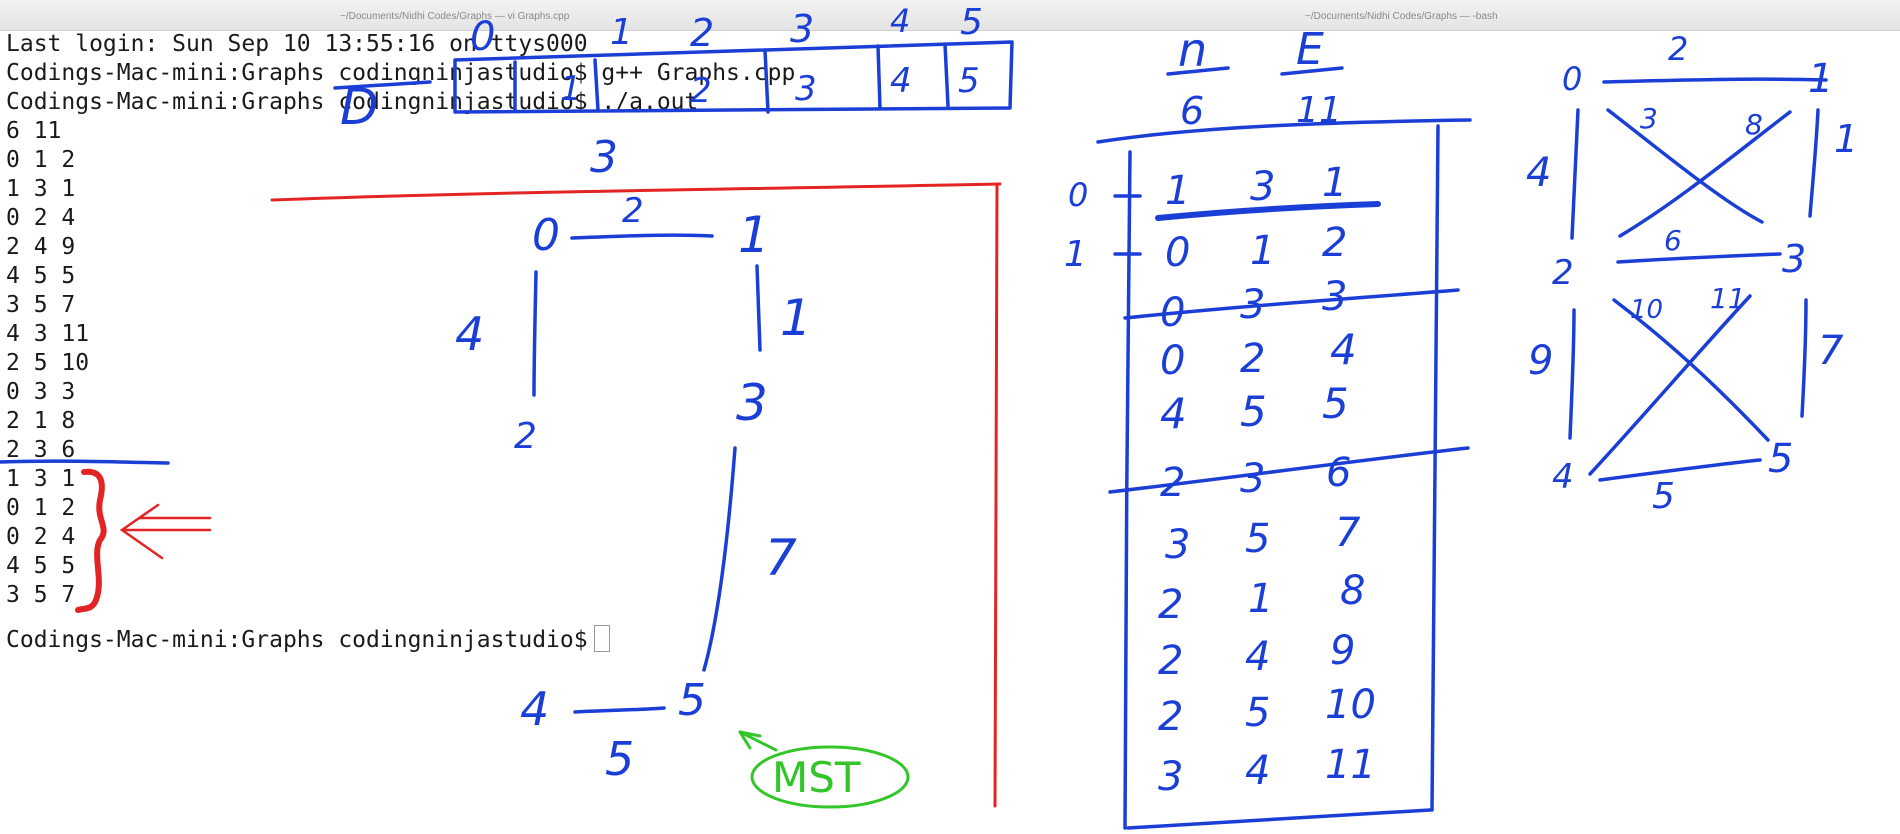 This screenshot has height=834, width=1900. I want to click on table-row-label: 0, so click(1078, 195).